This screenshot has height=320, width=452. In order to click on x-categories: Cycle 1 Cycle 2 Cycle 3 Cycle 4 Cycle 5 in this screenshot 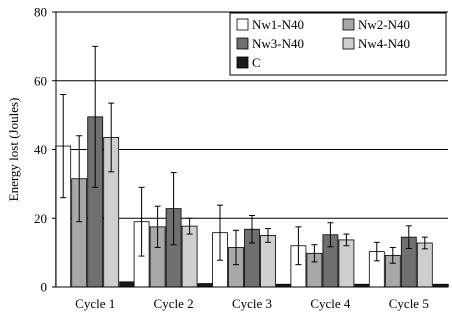, I will do `click(252, 303)`.